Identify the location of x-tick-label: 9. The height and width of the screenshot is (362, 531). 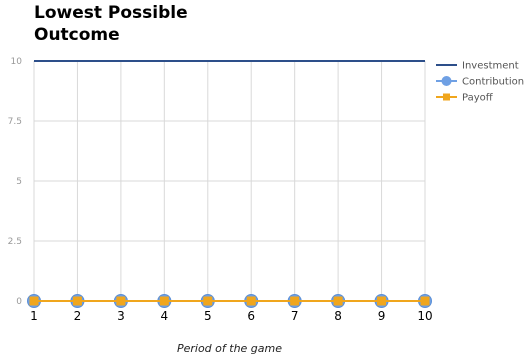
(382, 316).